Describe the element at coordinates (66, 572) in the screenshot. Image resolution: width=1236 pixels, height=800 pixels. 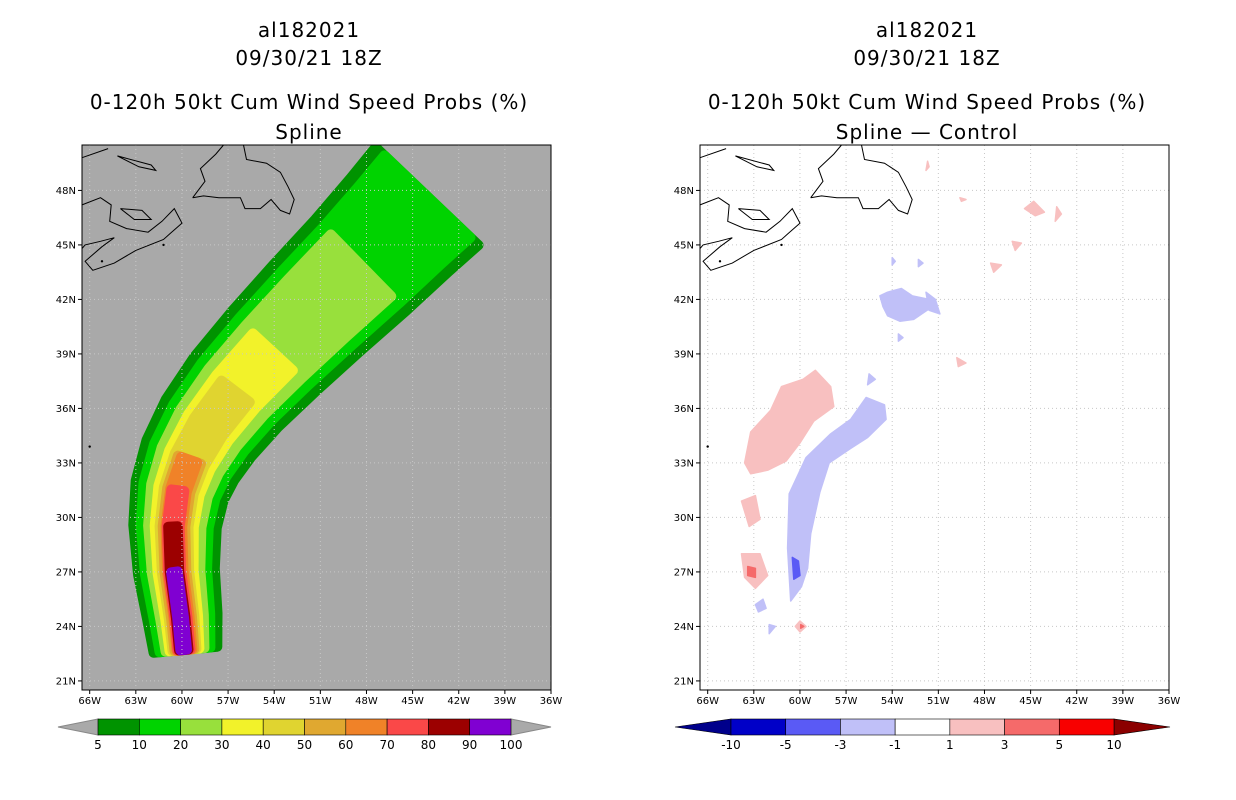
I see `y-tick-label: 27N` at that location.